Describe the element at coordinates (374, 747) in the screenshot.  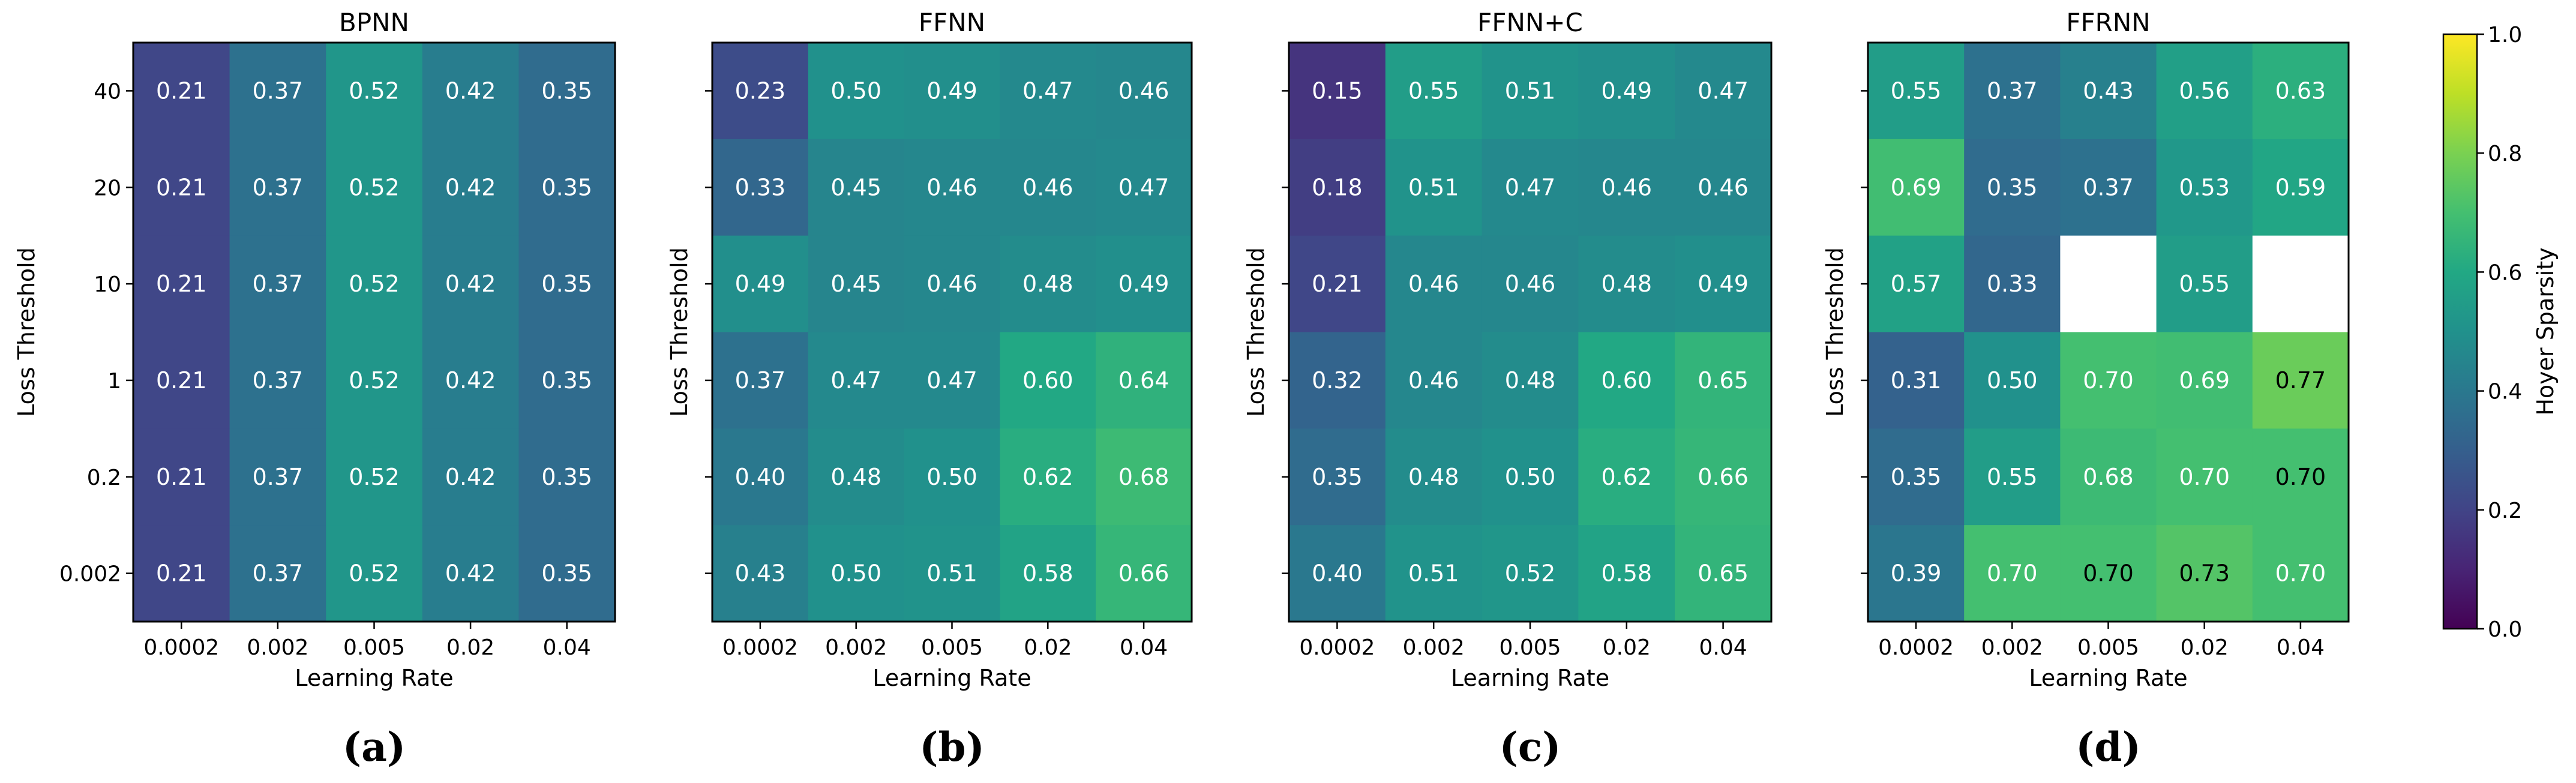
I see `subfigure-label: (a)` at that location.